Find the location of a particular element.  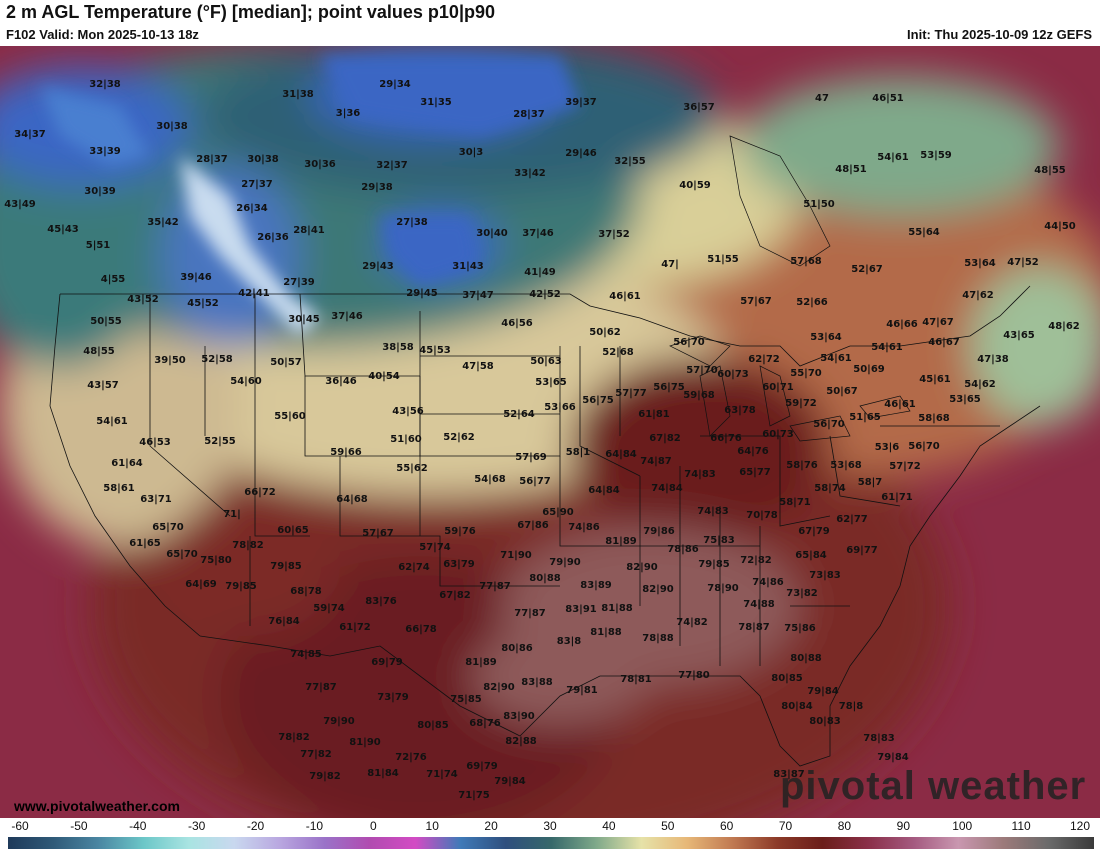

point-value-label: 53|66 is located at coordinates (560, 407).